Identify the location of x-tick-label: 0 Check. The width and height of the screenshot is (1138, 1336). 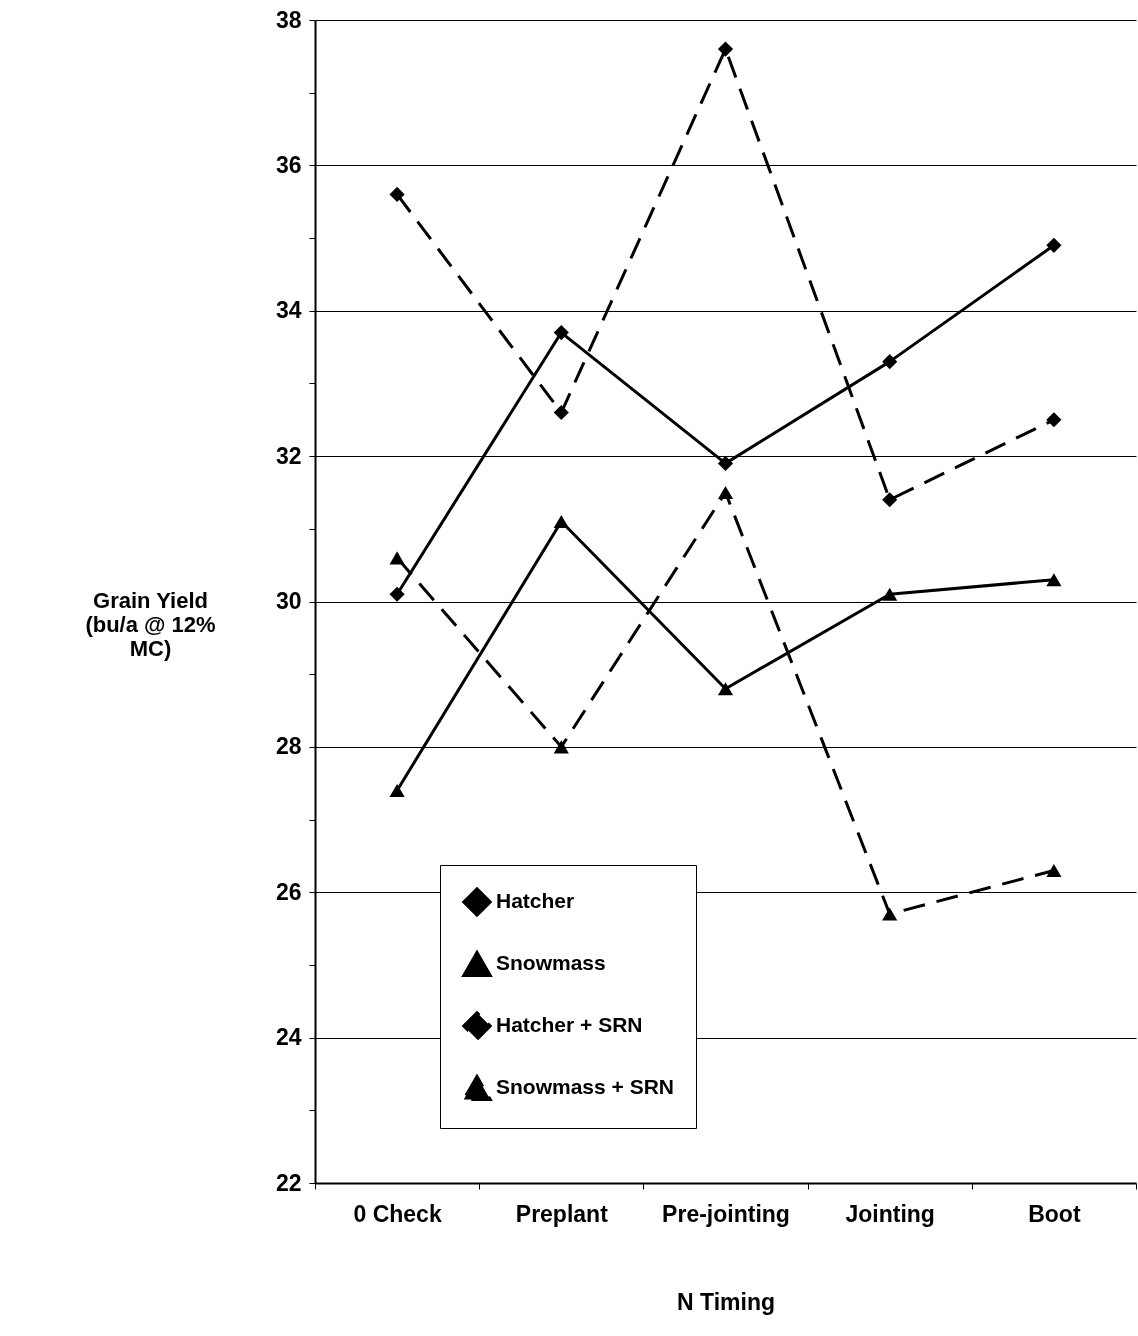
(397, 1213).